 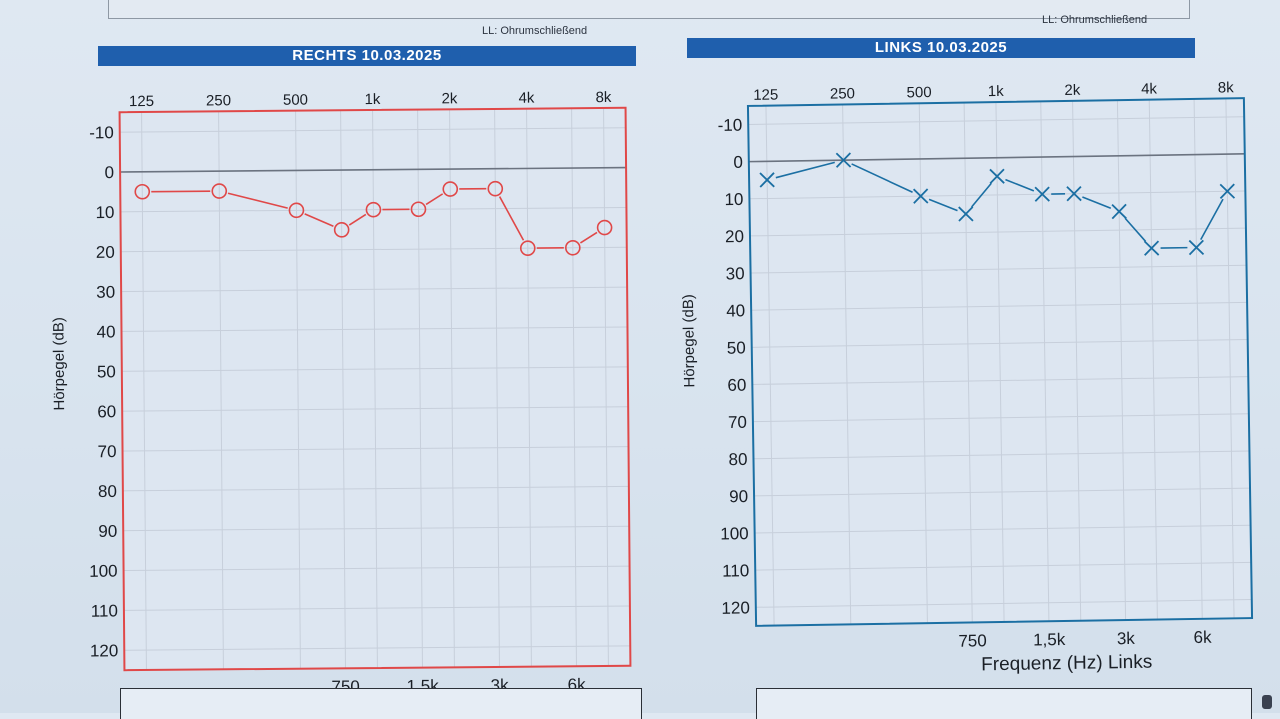 I want to click on right-ll-note: LL: Ohrumschließend, so click(x=1094, y=20).